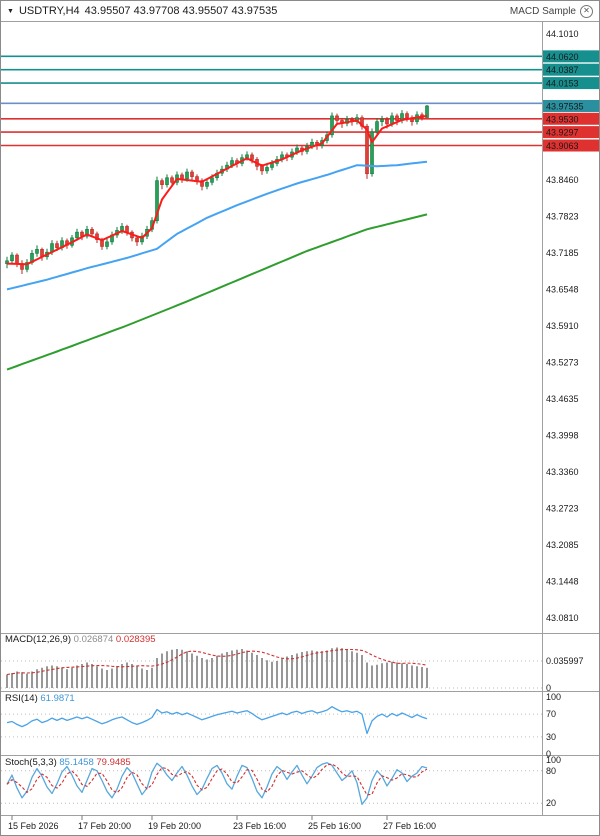 This screenshot has height=836, width=600. What do you see at coordinates (217, 662) in the screenshot?
I see `macd-signal-line` at bounding box center [217, 662].